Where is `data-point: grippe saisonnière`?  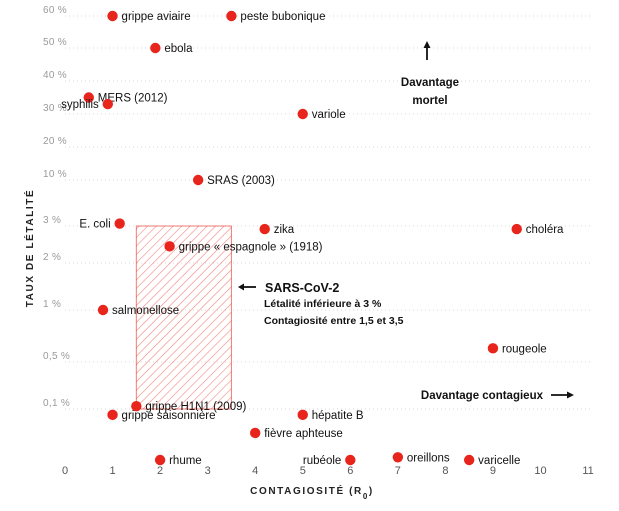 data-point: grippe saisonnière is located at coordinates (161, 415).